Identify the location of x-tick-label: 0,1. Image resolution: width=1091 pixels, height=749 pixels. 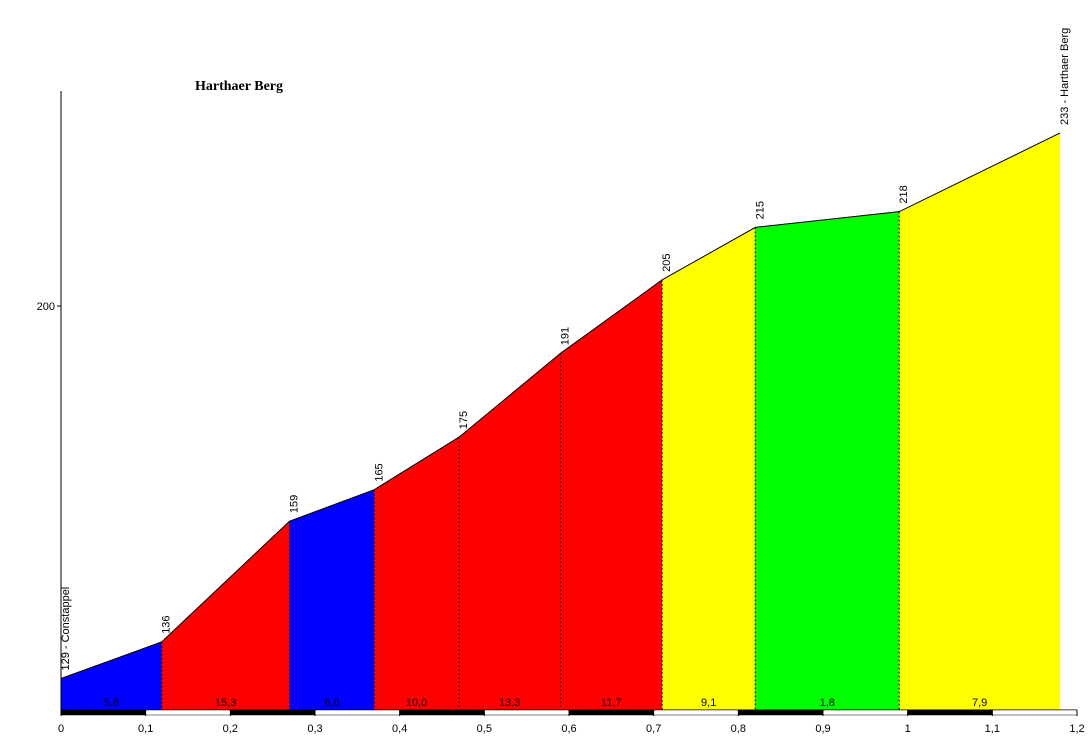
(145, 729).